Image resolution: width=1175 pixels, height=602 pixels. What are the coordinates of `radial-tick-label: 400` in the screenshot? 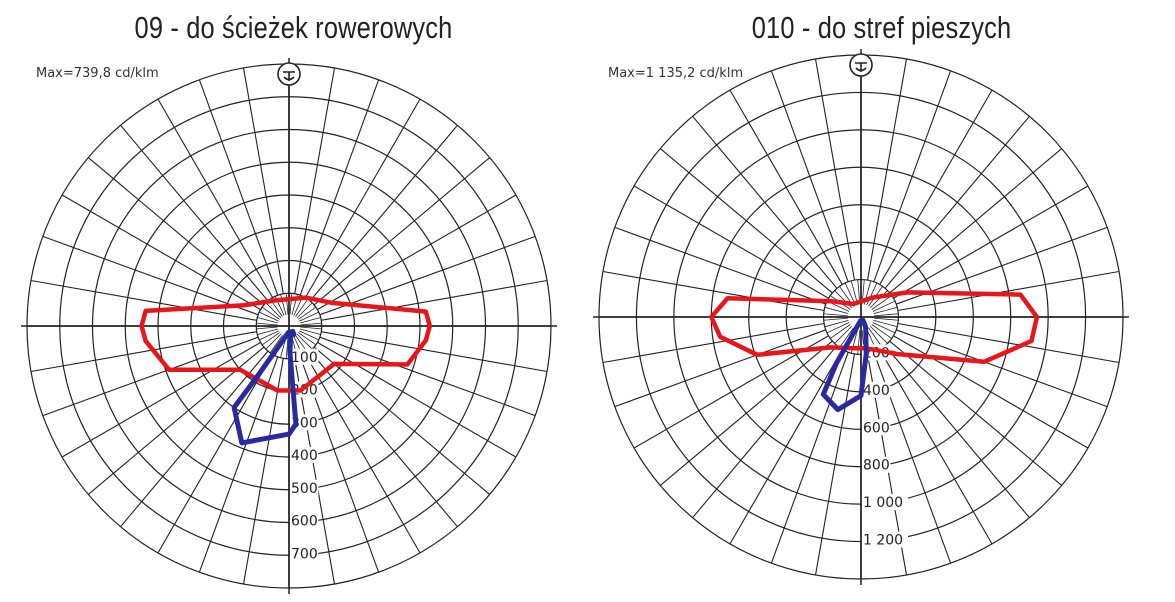 It's located at (876, 391).